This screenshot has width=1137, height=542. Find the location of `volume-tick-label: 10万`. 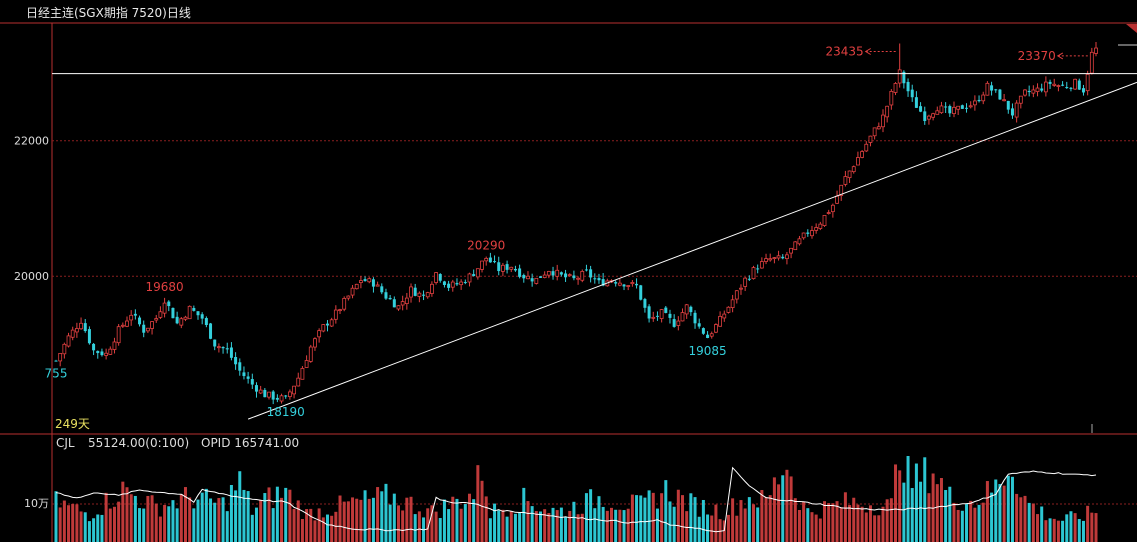

volume-tick-label: 10万 is located at coordinates (36, 503).